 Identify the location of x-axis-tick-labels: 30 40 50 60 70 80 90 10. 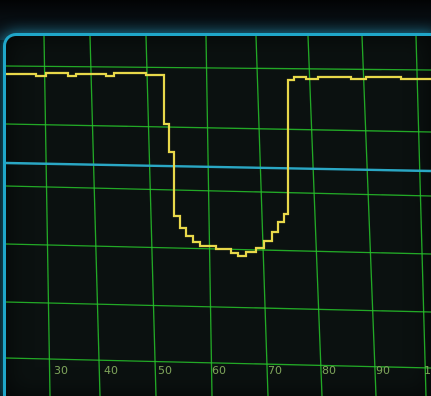
(242, 370).